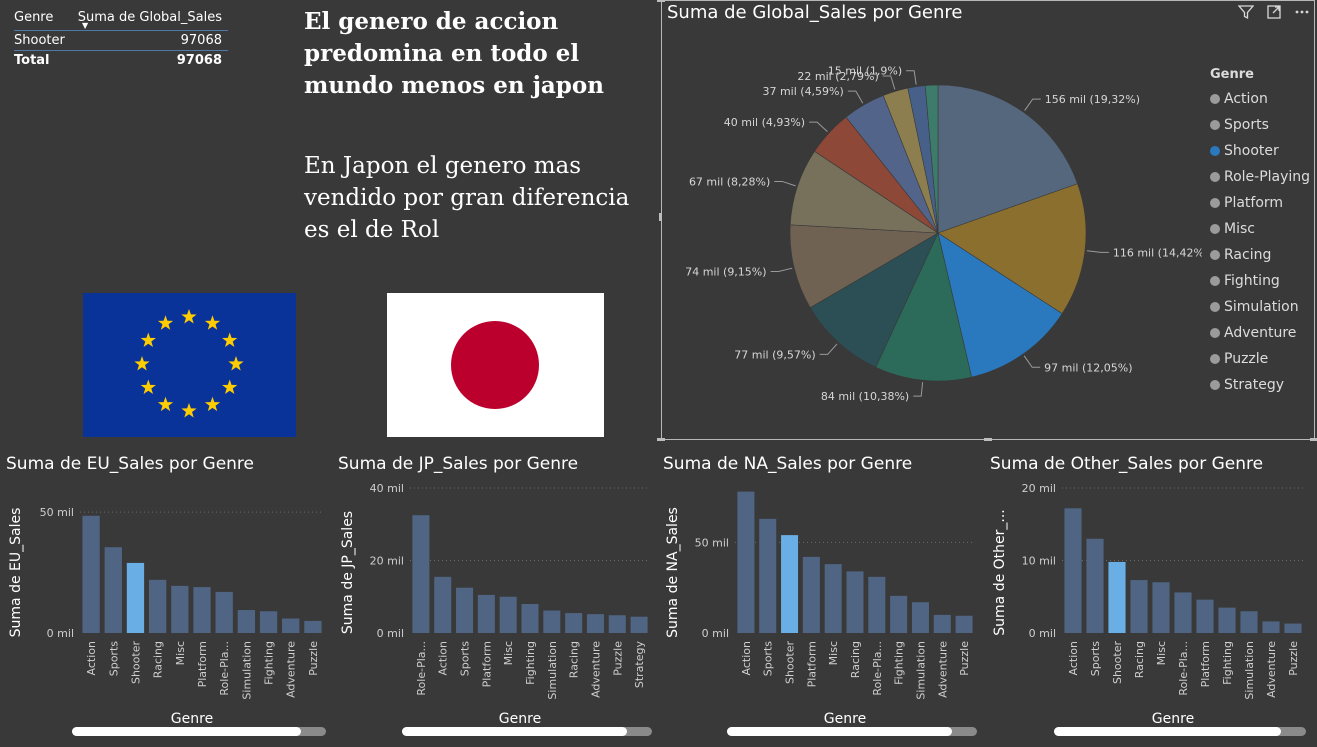  Describe the element at coordinates (1260, 281) in the screenshot. I see `legend-item-fighting: Fighting` at that location.